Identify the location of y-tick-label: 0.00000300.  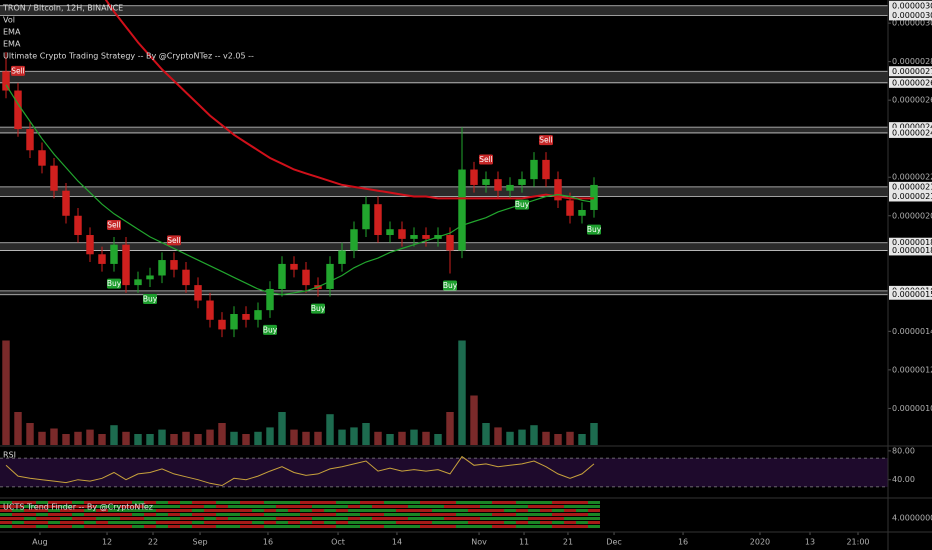
(912, 23).